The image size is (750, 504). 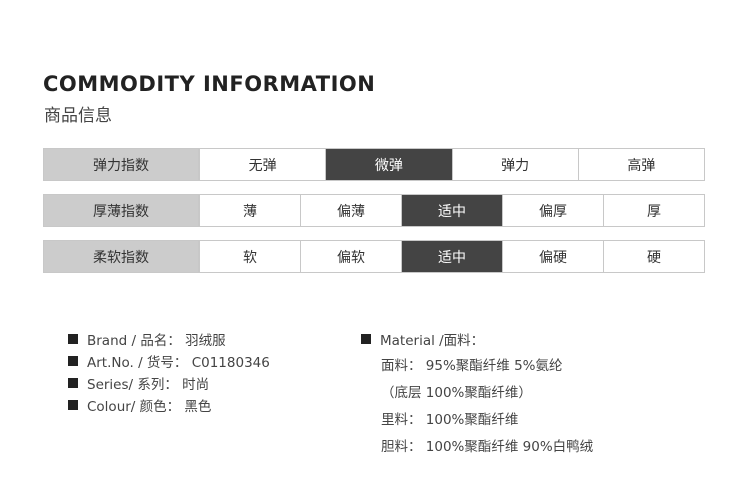 What do you see at coordinates (451, 256) in the screenshot?
I see `softness-option-selected: 适中` at bounding box center [451, 256].